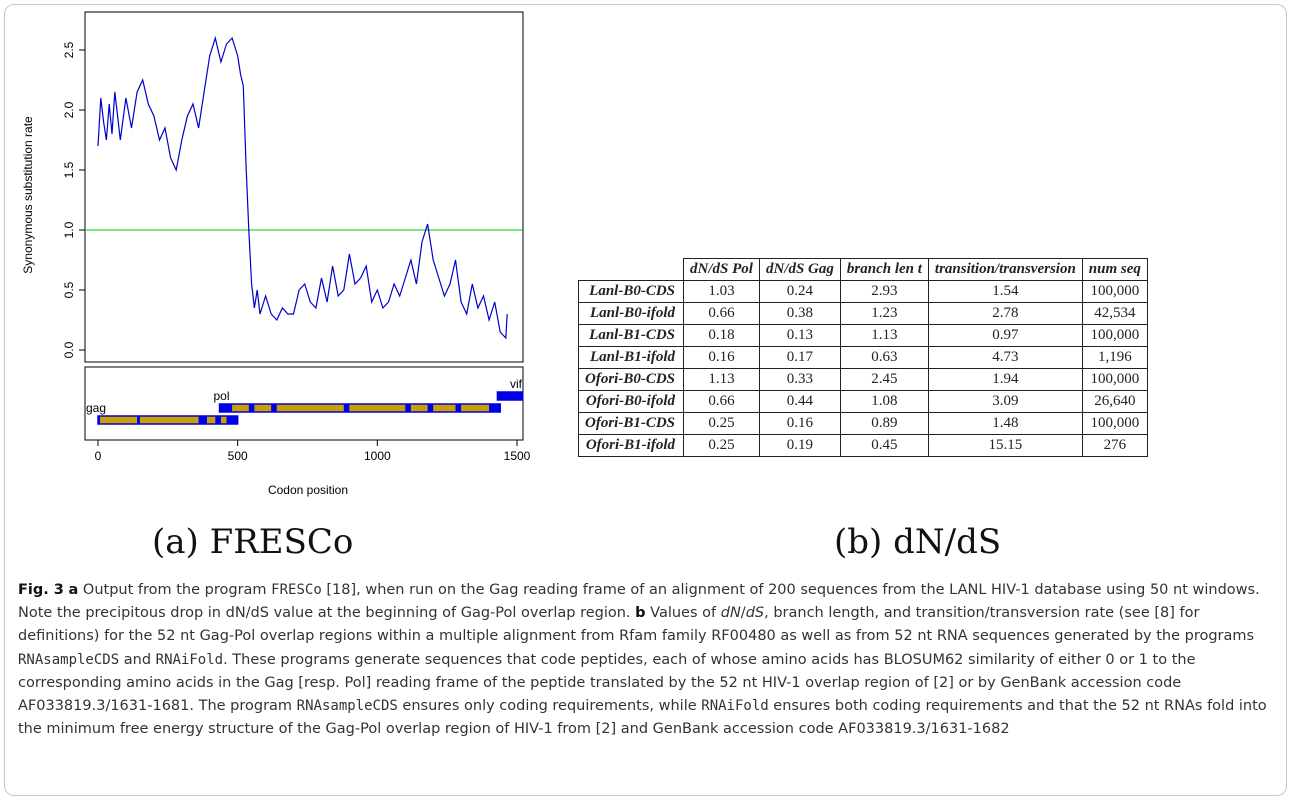 This screenshot has height=800, width=1289. I want to click on table-cell: 4.73, so click(1005, 357).